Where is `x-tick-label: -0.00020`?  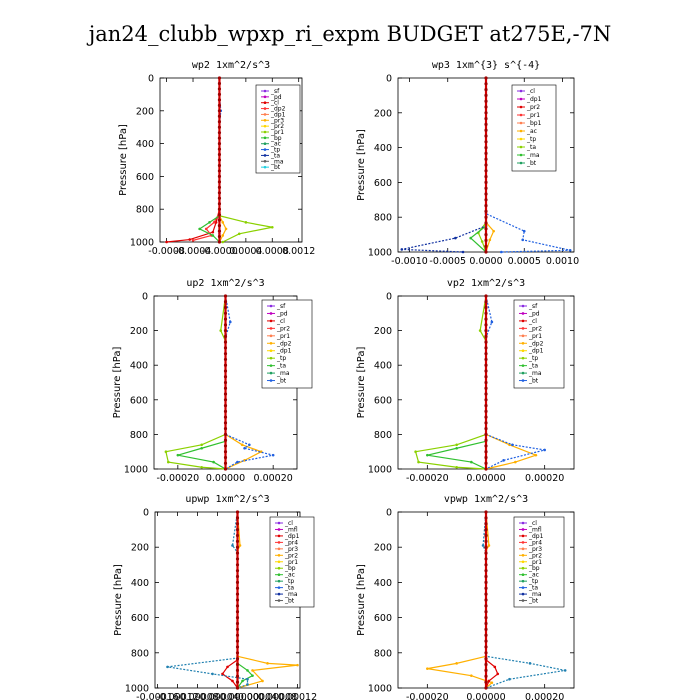
x-tick-label: -0.00020 is located at coordinates (427, 696).